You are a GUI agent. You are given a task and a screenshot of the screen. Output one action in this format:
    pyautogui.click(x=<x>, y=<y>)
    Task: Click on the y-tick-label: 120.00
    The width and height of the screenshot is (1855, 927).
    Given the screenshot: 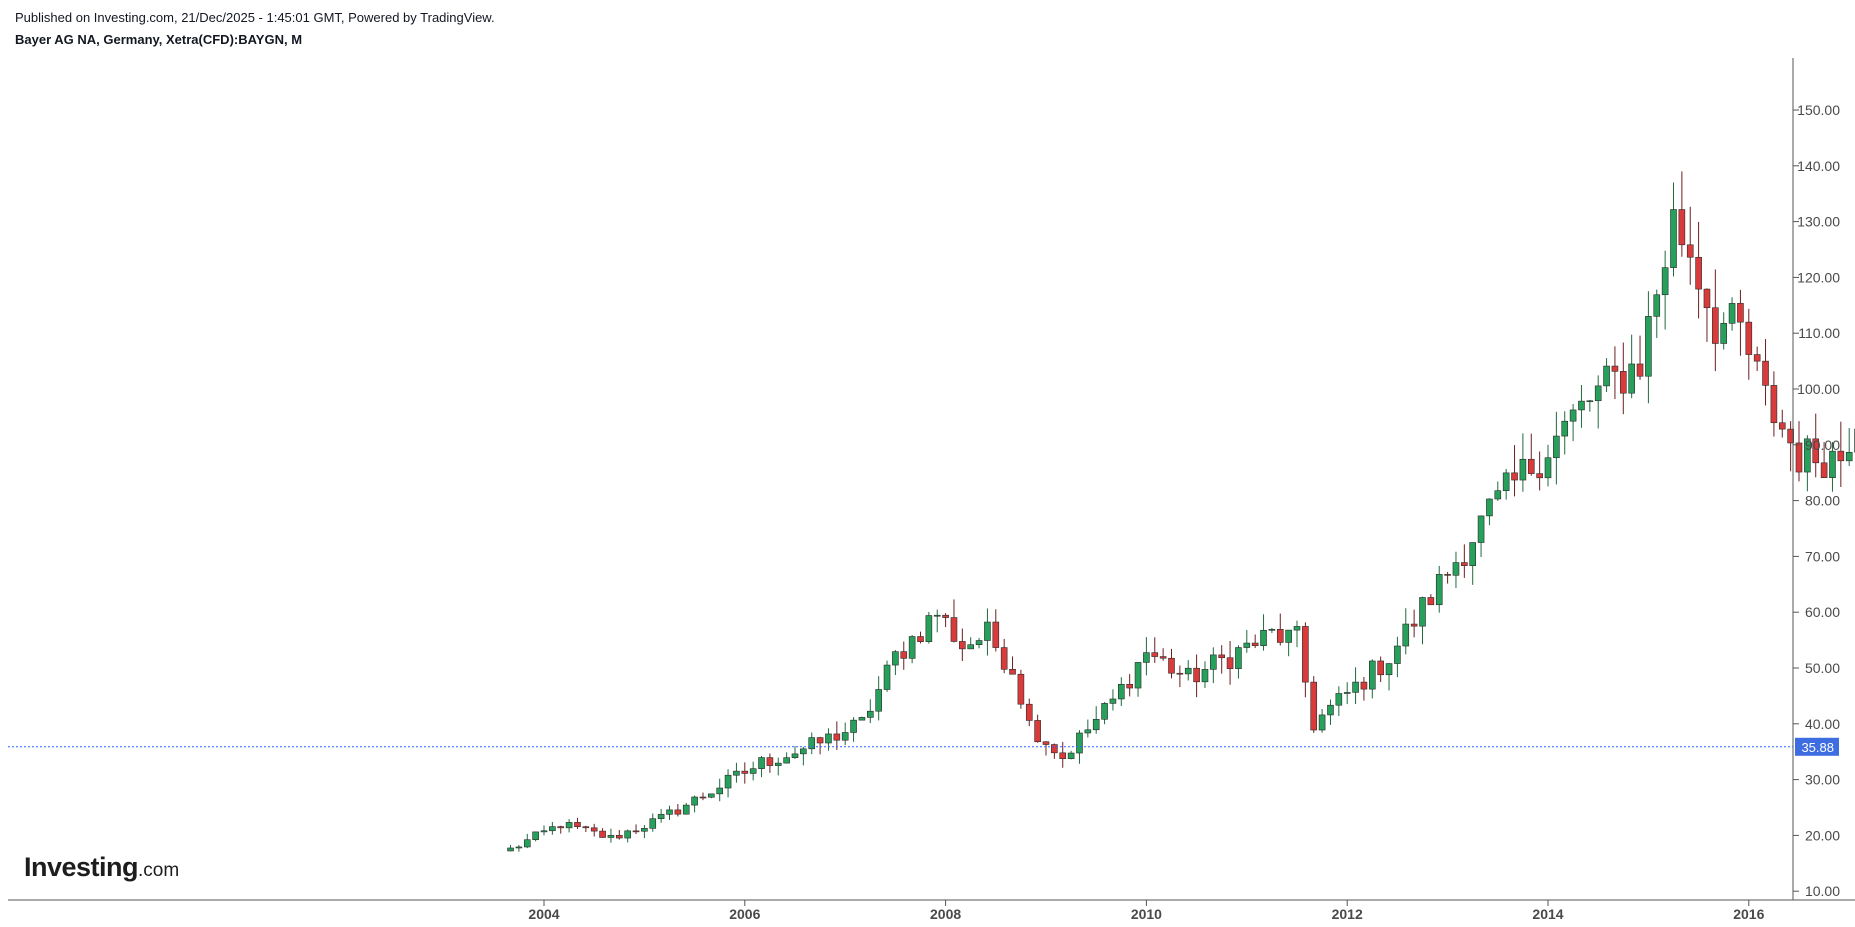 What is the action you would take?
    pyautogui.click(x=1818, y=277)
    